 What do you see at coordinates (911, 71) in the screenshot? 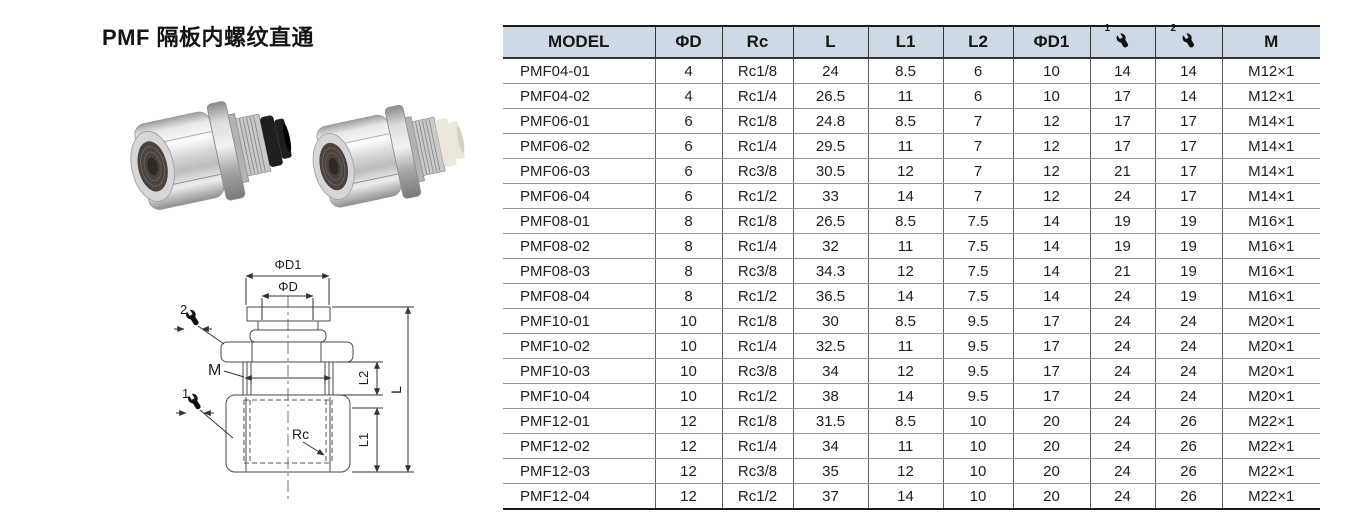
I see `table-row: PMF04-01 4 Rc1/8 24 8.5 6 10 14 14 M12×1` at bounding box center [911, 71].